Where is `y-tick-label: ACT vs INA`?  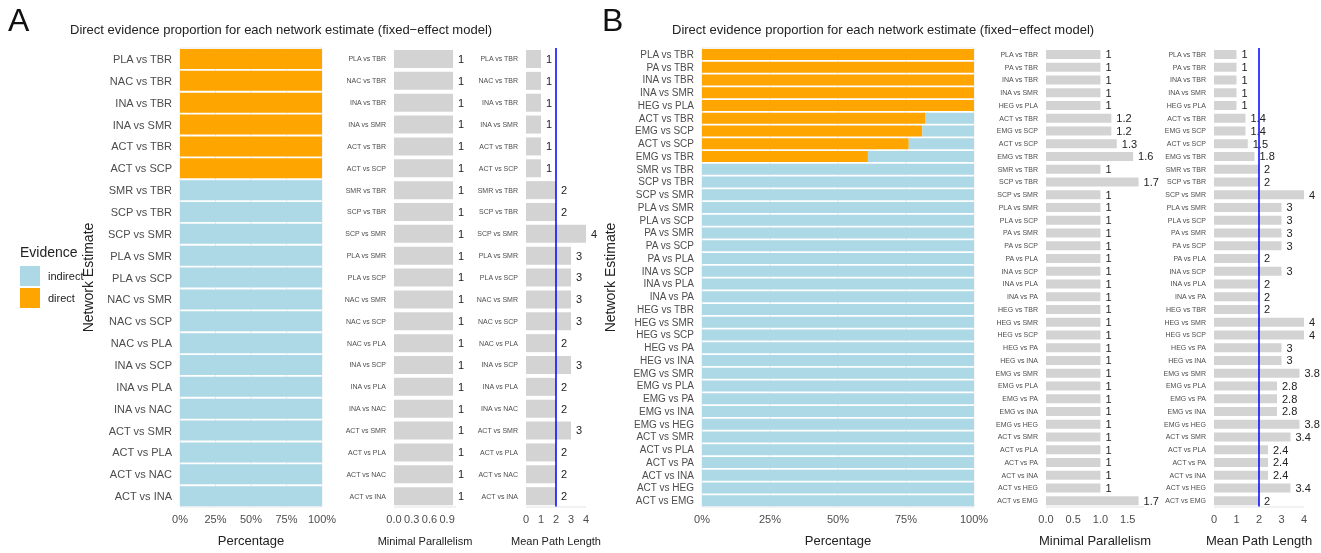 y-tick-label: ACT vs INA is located at coordinates (143, 496).